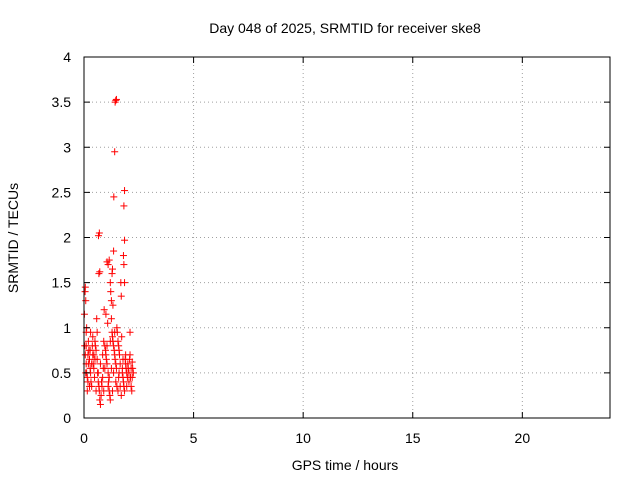  What do you see at coordinates (523, 438) in the screenshot?
I see `x-tick-label: 20` at bounding box center [523, 438].